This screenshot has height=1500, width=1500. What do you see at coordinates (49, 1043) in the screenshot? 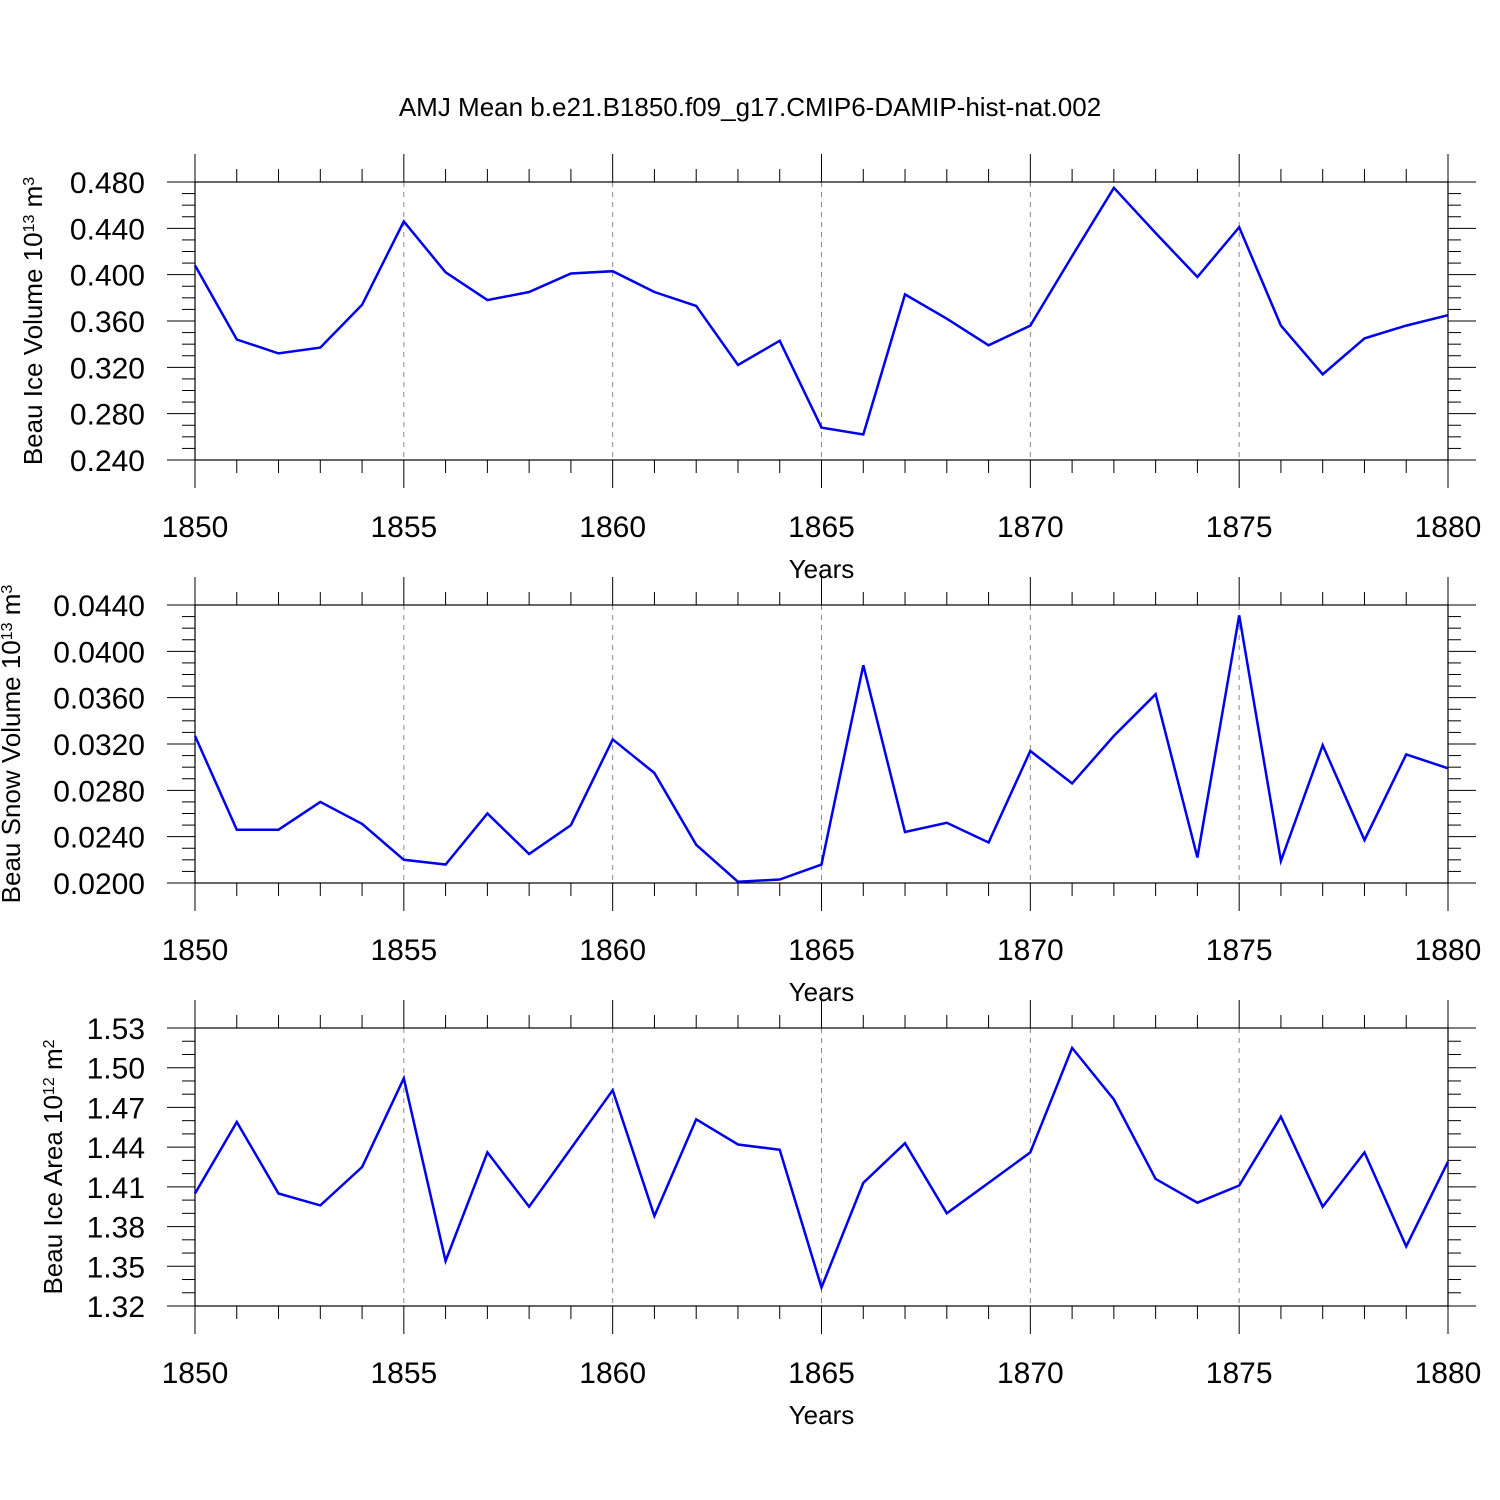
I see `y-axis-label-unit-exponent: 2` at bounding box center [49, 1043].